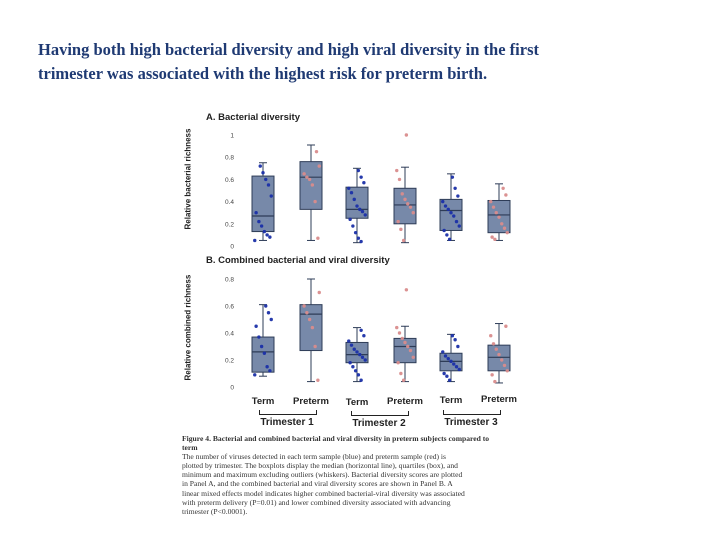  Describe the element at coordinates (368, 192) in the screenshot. I see `panel-a-chart: 0 0.2 0.4 0.6 0.8 1` at that location.